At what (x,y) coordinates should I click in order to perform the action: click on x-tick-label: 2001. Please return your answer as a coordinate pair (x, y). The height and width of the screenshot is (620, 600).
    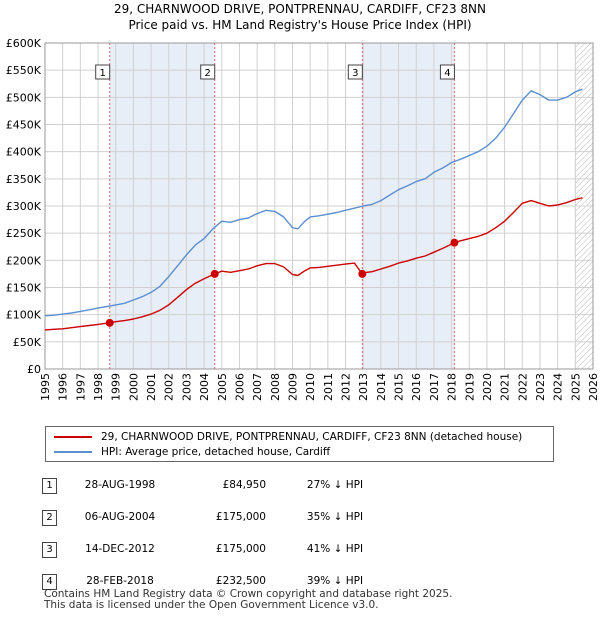
    Looking at the image, I should click on (151, 387).